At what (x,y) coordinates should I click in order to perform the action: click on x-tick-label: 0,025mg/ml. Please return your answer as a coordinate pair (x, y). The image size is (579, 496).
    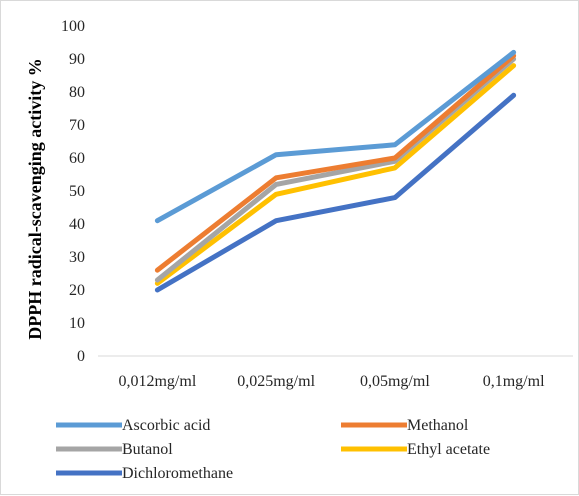
    Looking at the image, I should click on (276, 381).